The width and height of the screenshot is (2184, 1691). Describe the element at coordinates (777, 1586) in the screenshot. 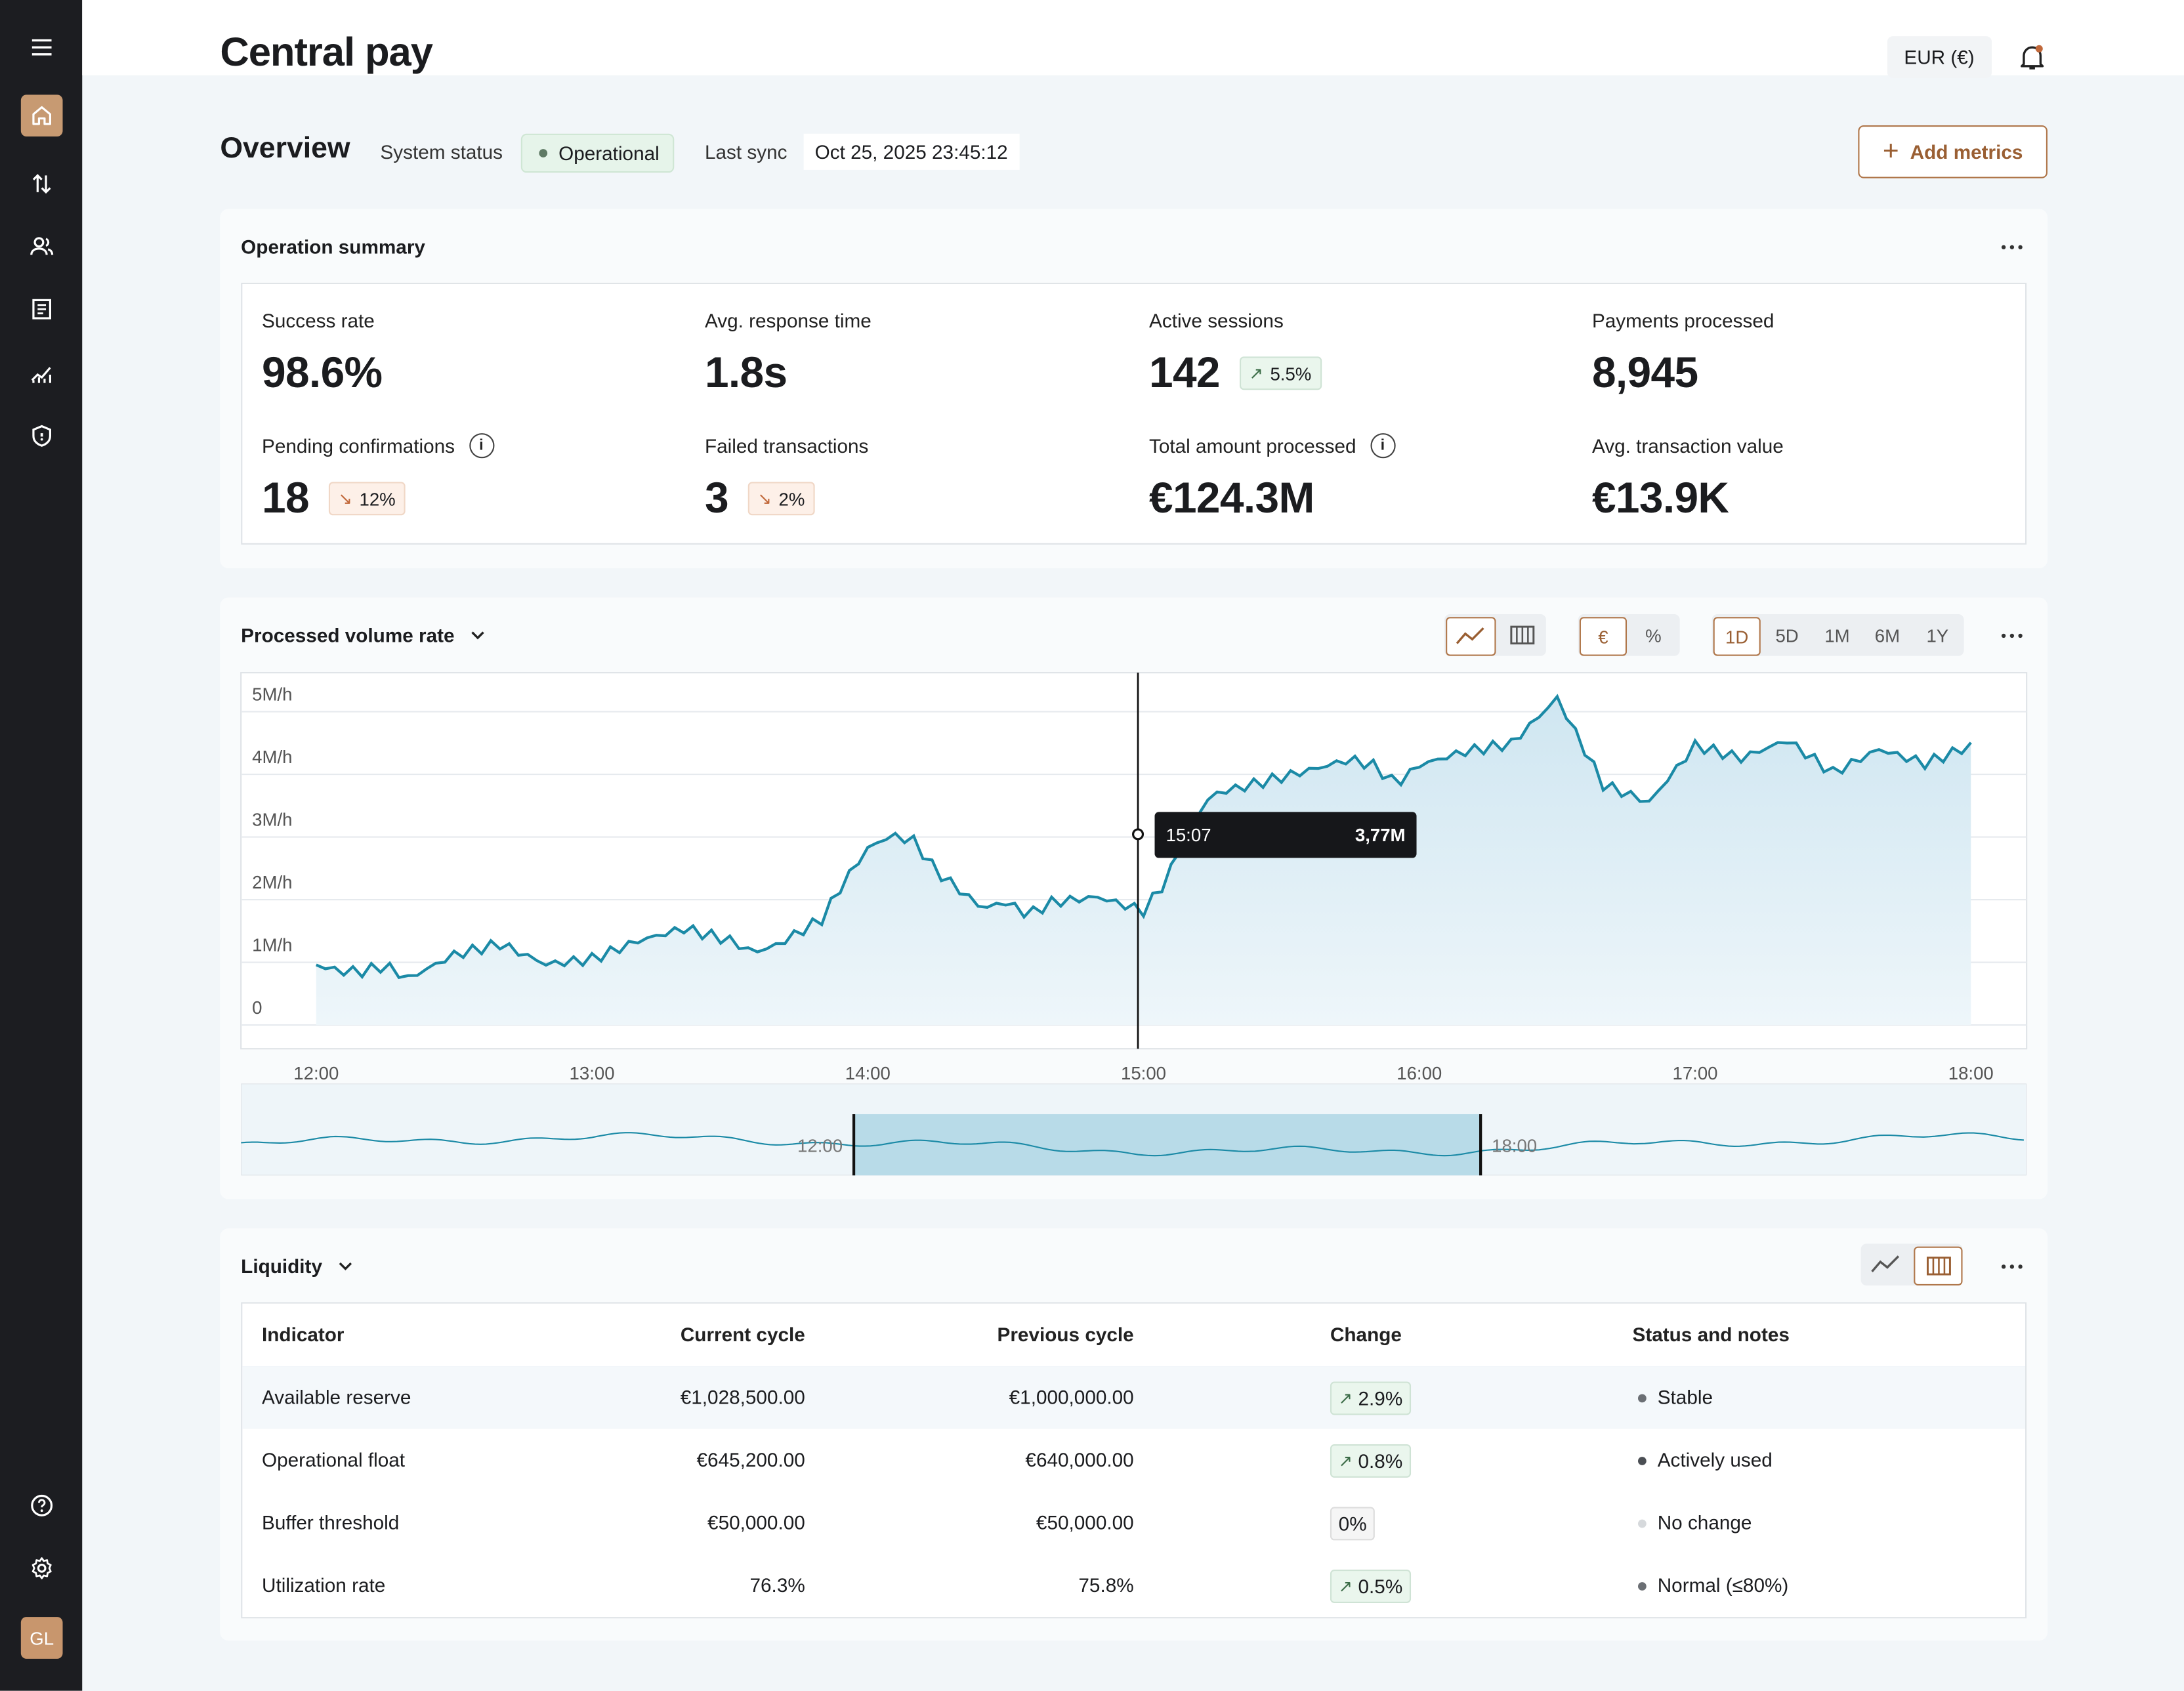

I see `cell-current: 76.3%` at that location.